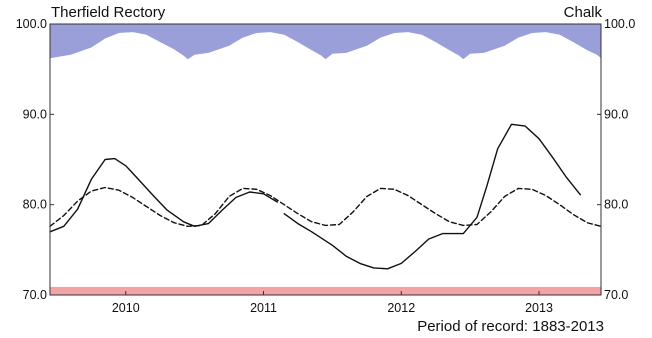 This screenshot has height=338, width=652. I want to click on chart-subtitle: Chalk, so click(583, 12).